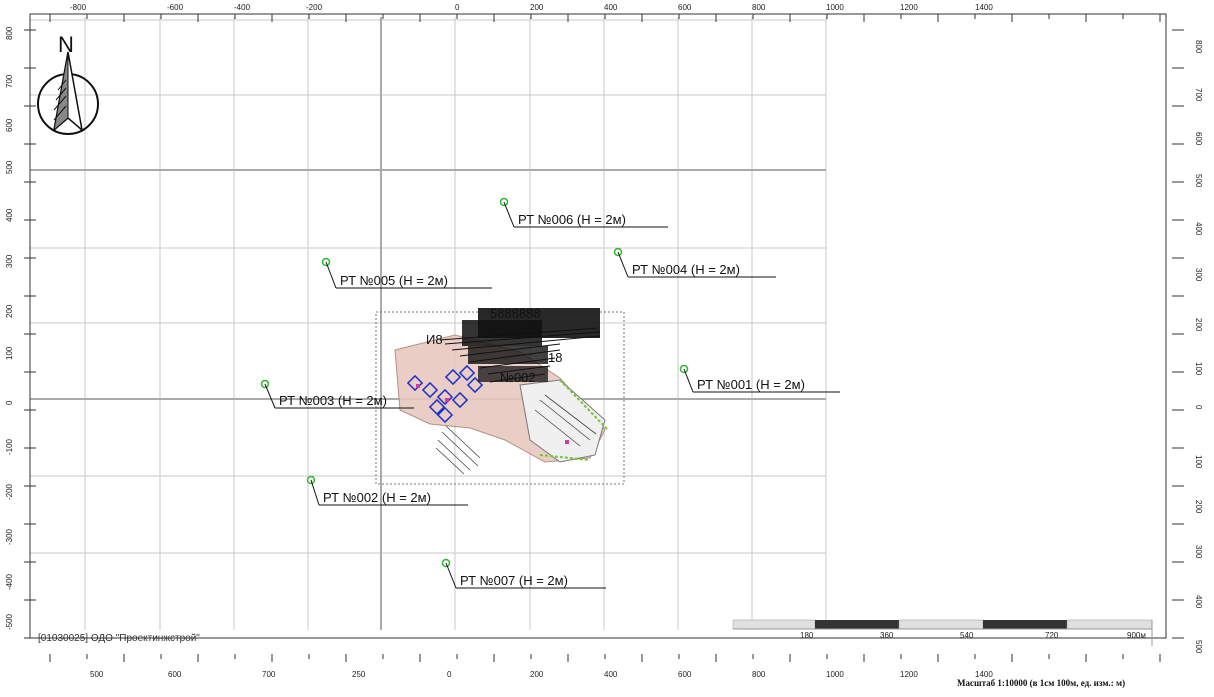 The height and width of the screenshot is (697, 1214). I want to click on left-axis-label: 800, so click(9, 33).